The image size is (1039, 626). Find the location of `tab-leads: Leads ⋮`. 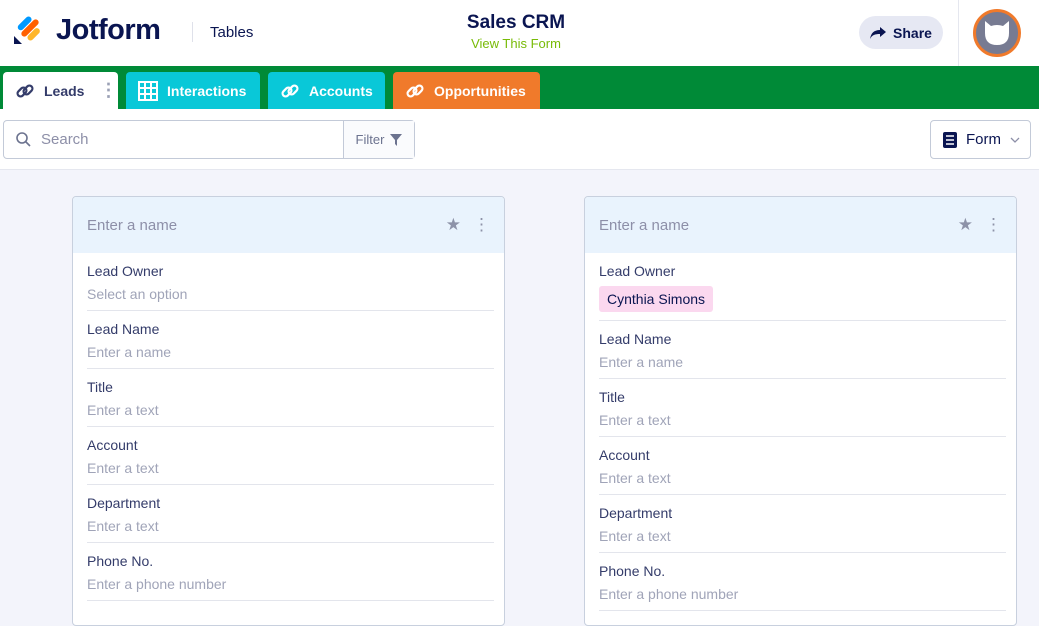

tab-leads: Leads ⋮ is located at coordinates (60, 90).